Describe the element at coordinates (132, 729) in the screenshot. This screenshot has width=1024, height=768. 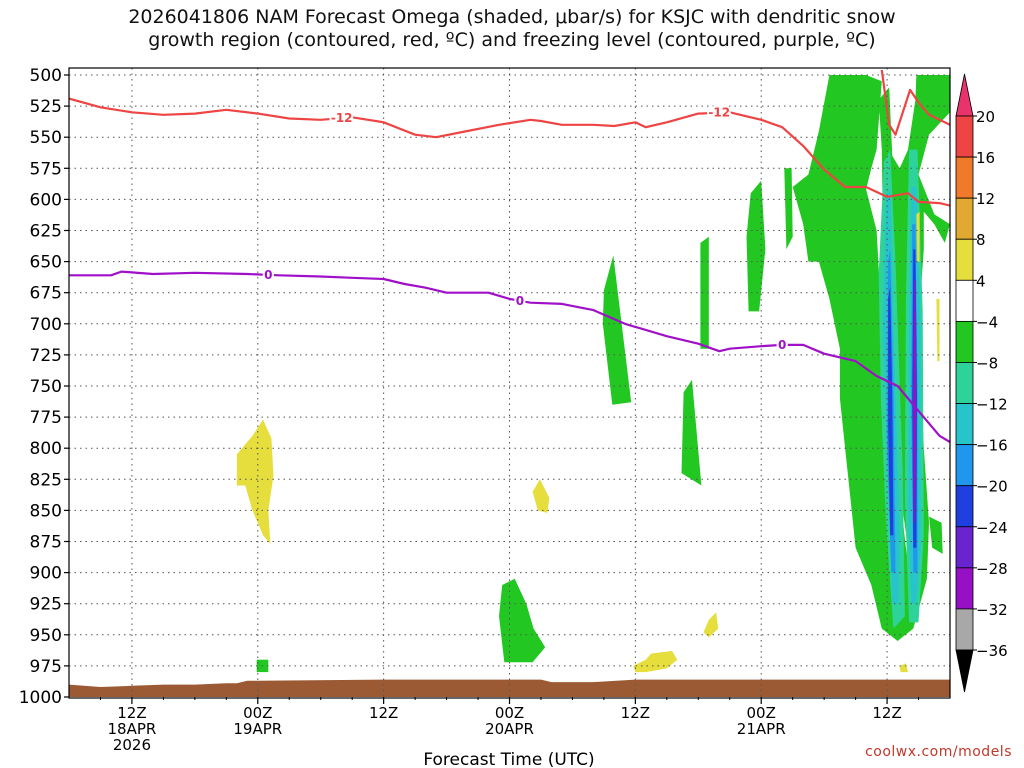
I see `x-tick-label: 18APR` at that location.